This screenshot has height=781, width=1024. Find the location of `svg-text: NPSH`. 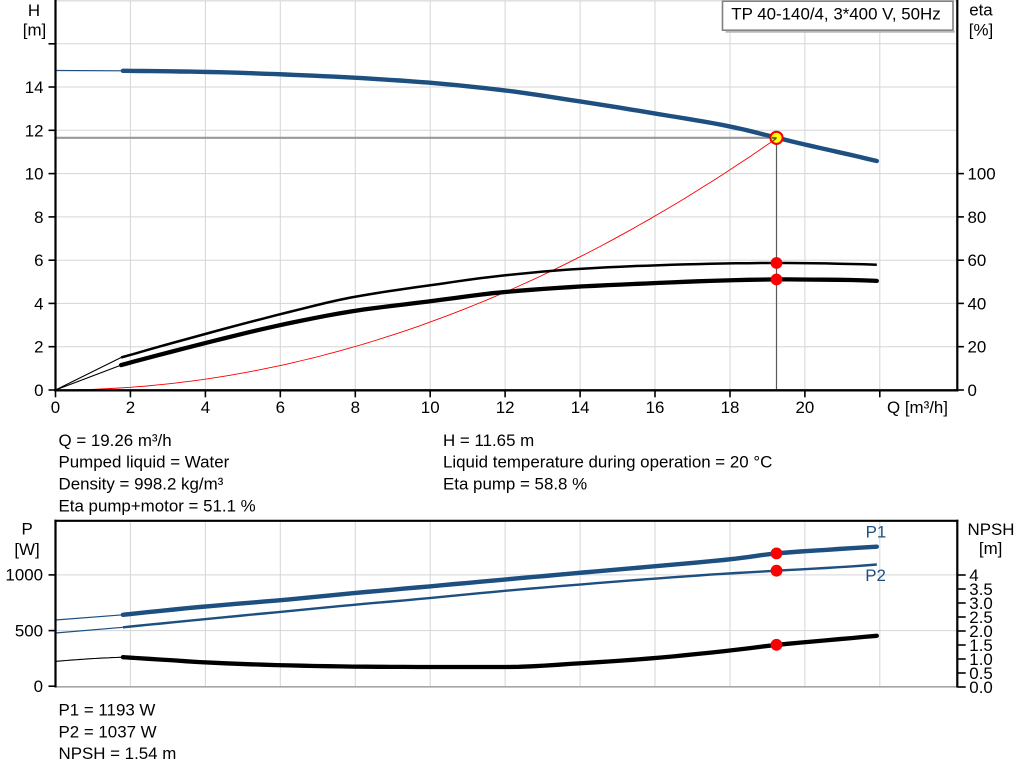

svg-text: NPSH is located at coordinates (991, 529).